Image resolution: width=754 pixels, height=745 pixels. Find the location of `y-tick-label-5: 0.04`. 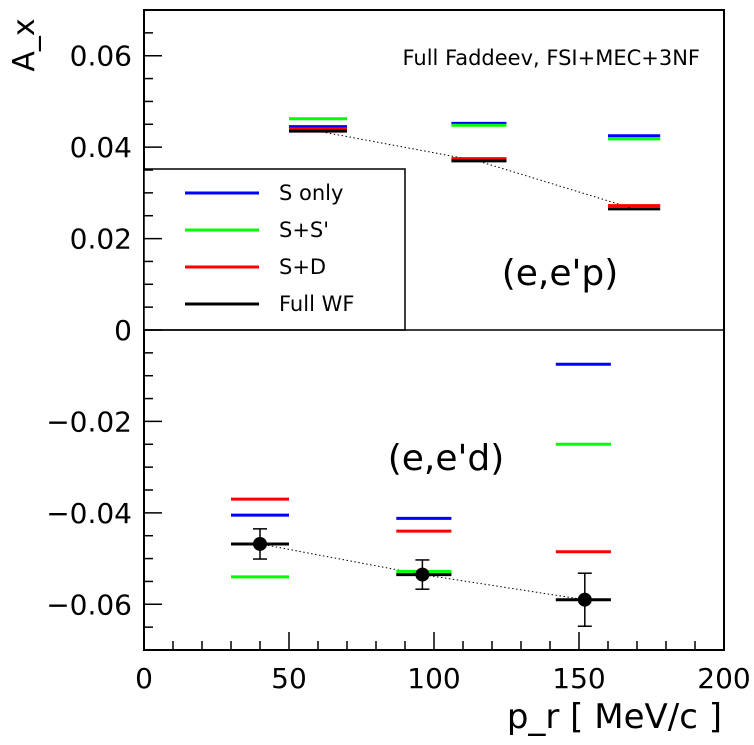

y-tick-label-5: 0.04 is located at coordinates (101, 147).